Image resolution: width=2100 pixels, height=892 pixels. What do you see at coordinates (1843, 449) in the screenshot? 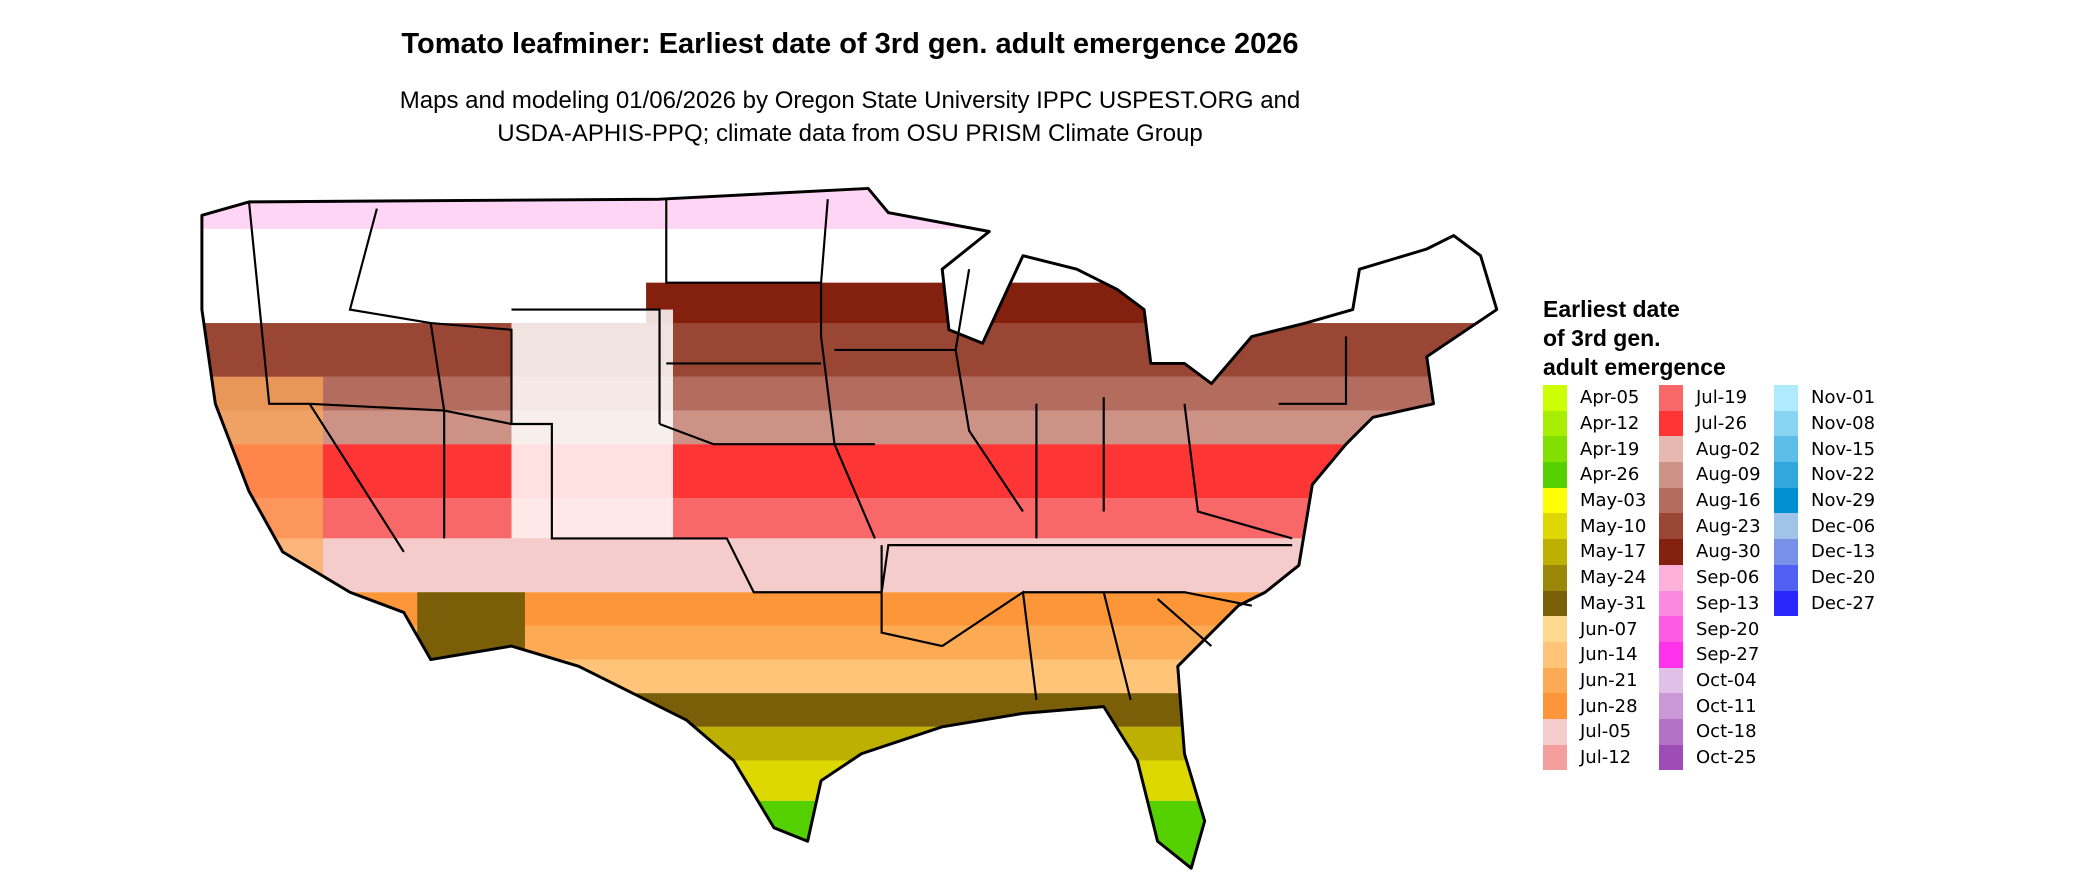
I see `legend-label: Nov-15` at bounding box center [1843, 449].